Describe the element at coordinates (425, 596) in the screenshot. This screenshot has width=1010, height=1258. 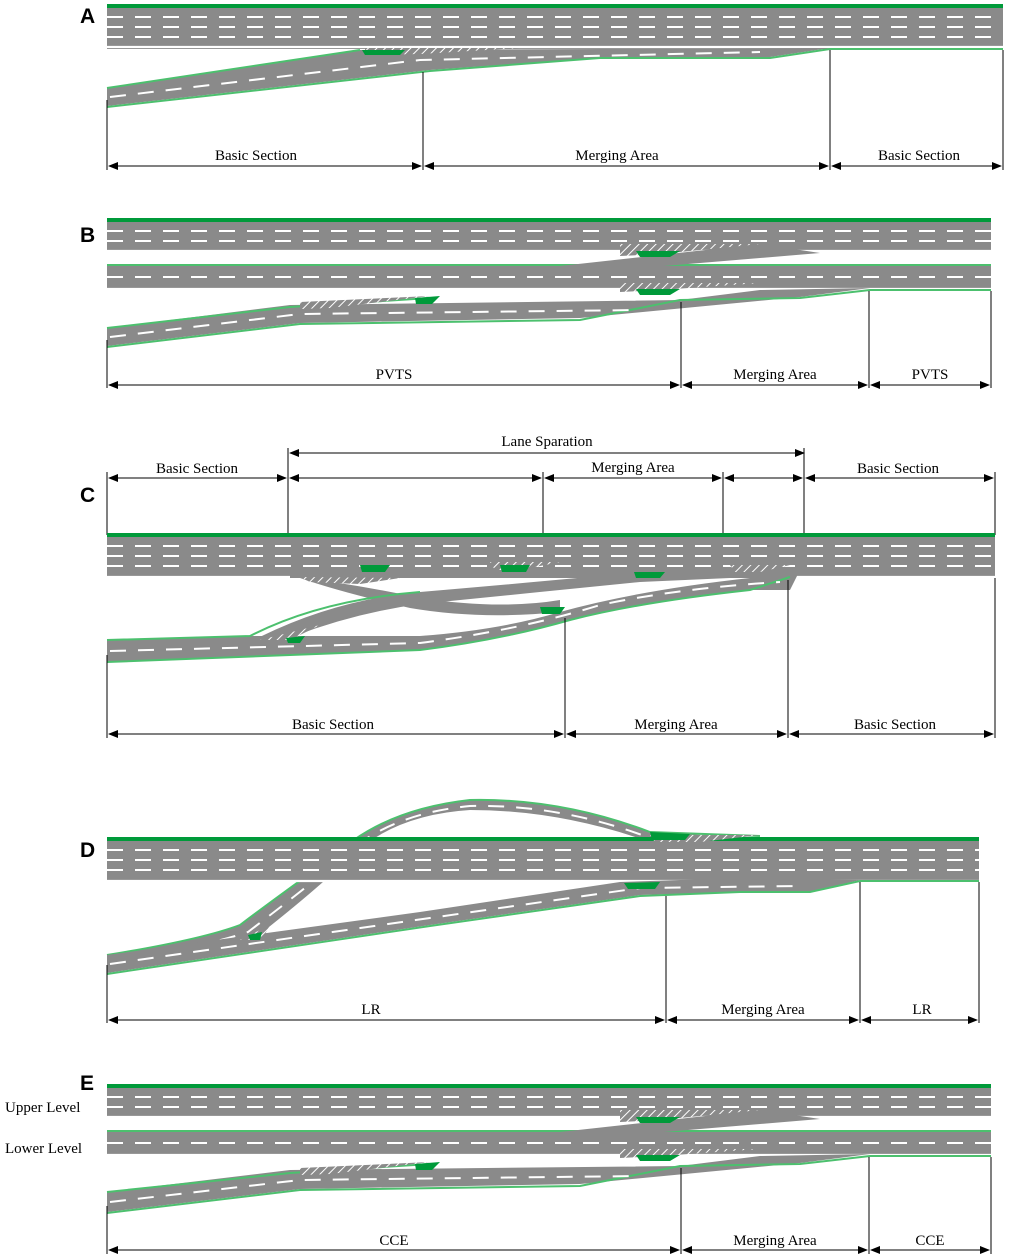
I see `separation-road` at that location.